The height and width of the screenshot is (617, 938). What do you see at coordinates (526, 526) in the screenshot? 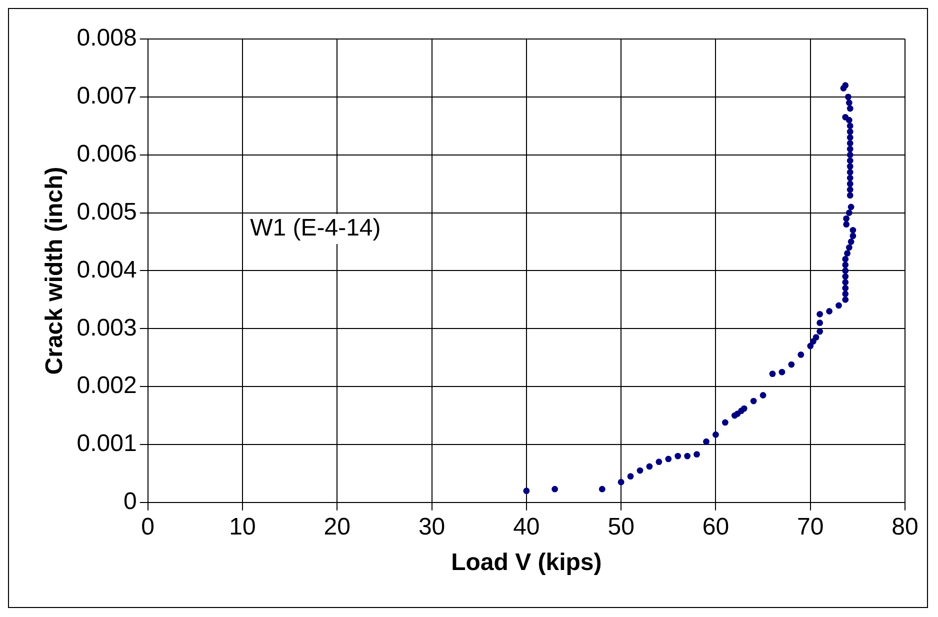
I see `x-tick-label: 40` at bounding box center [526, 526].